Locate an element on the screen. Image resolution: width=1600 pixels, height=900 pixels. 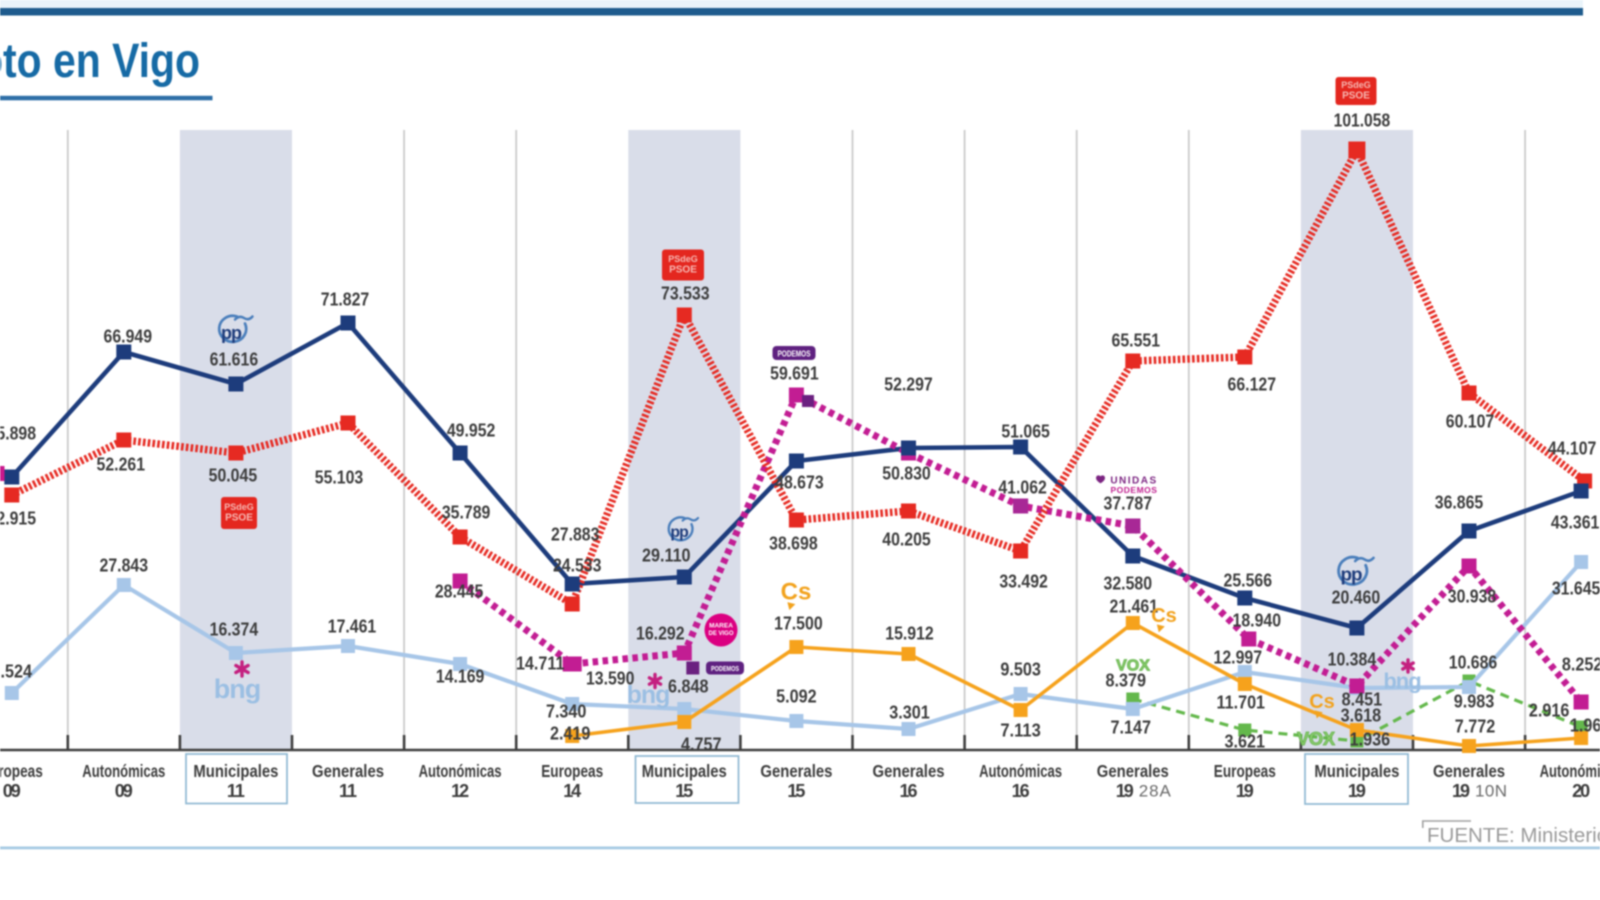
svg-text: 25.566 is located at coordinates (1248, 580).